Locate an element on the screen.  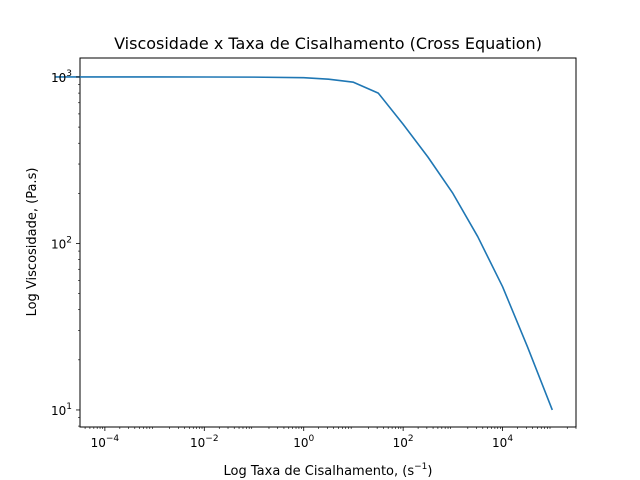
y-tick-label-exponent: 2 is located at coordinates (69, 240).